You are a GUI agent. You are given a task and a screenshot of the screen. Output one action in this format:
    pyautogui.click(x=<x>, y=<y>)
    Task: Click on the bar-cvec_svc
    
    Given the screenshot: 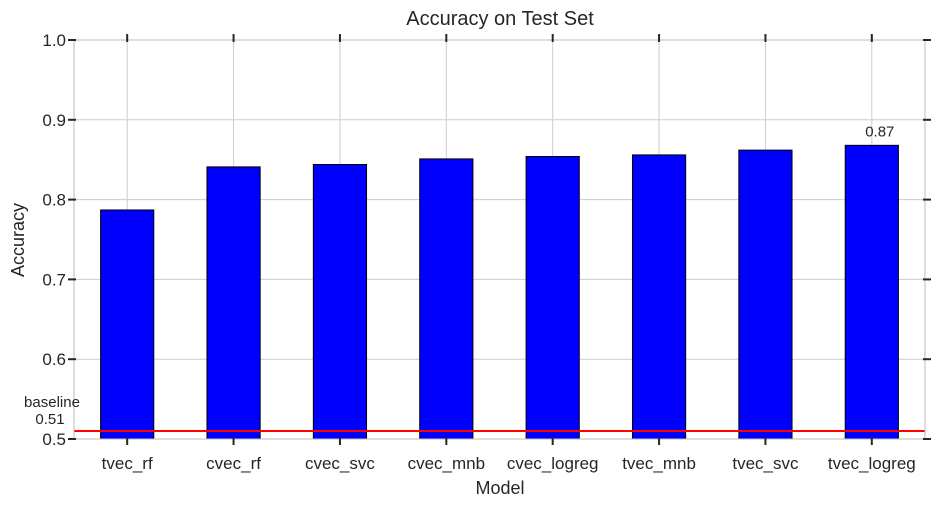 What is the action you would take?
    pyautogui.click(x=340, y=301)
    